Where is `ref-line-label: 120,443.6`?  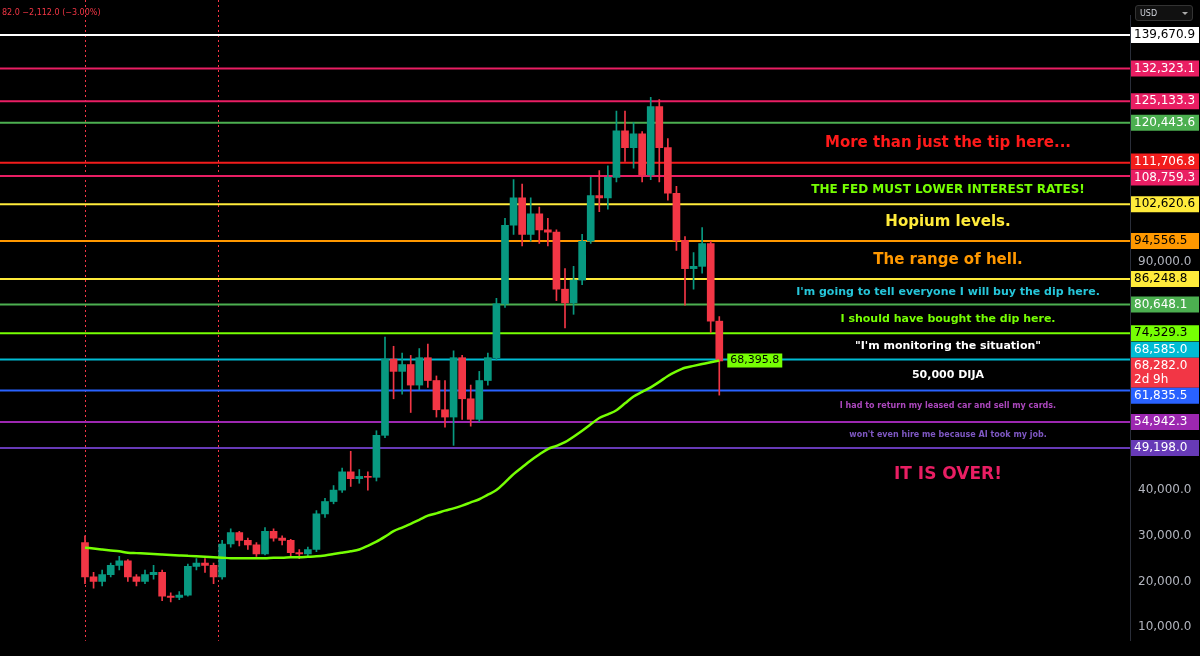 ref-line-label: 120,443.6 is located at coordinates (1165, 121).